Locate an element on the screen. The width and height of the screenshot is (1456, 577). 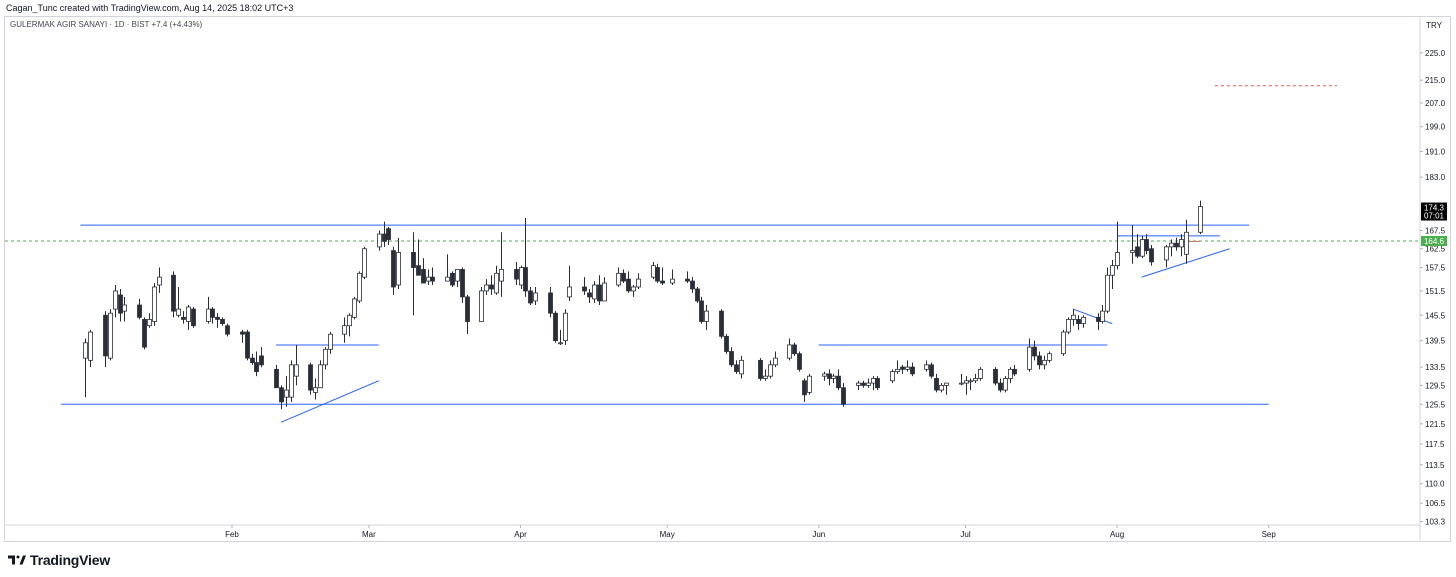
time-tick-label: Feb is located at coordinates (232, 534).